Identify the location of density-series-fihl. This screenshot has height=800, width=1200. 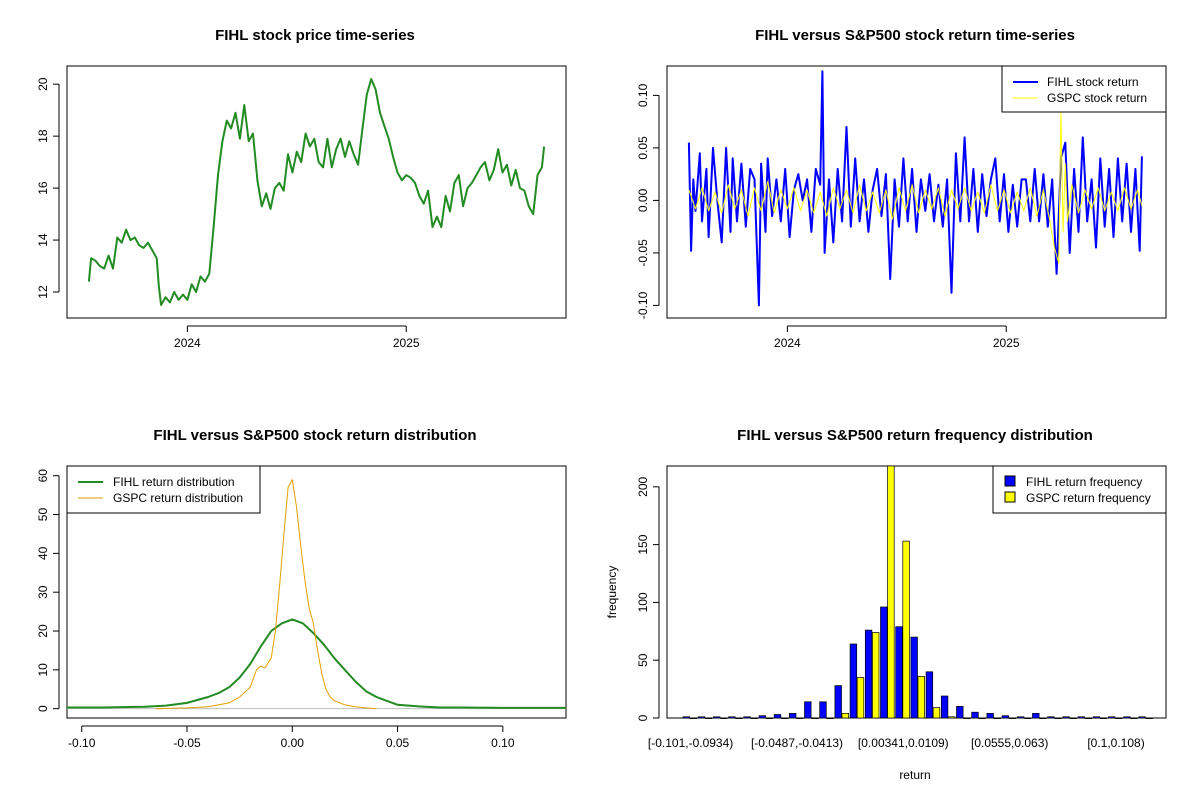
(316, 663).